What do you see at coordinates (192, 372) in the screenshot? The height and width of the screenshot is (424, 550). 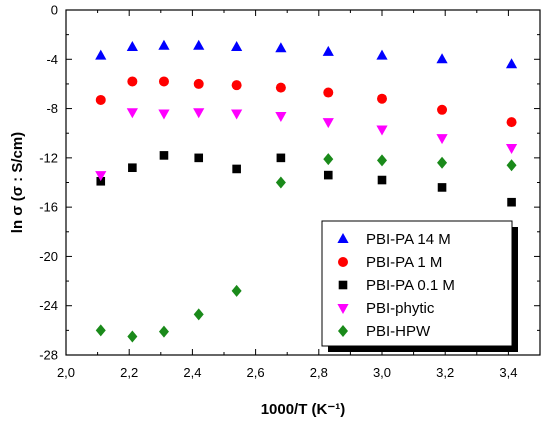 I see `x-tick-label: 2,4` at bounding box center [192, 372].